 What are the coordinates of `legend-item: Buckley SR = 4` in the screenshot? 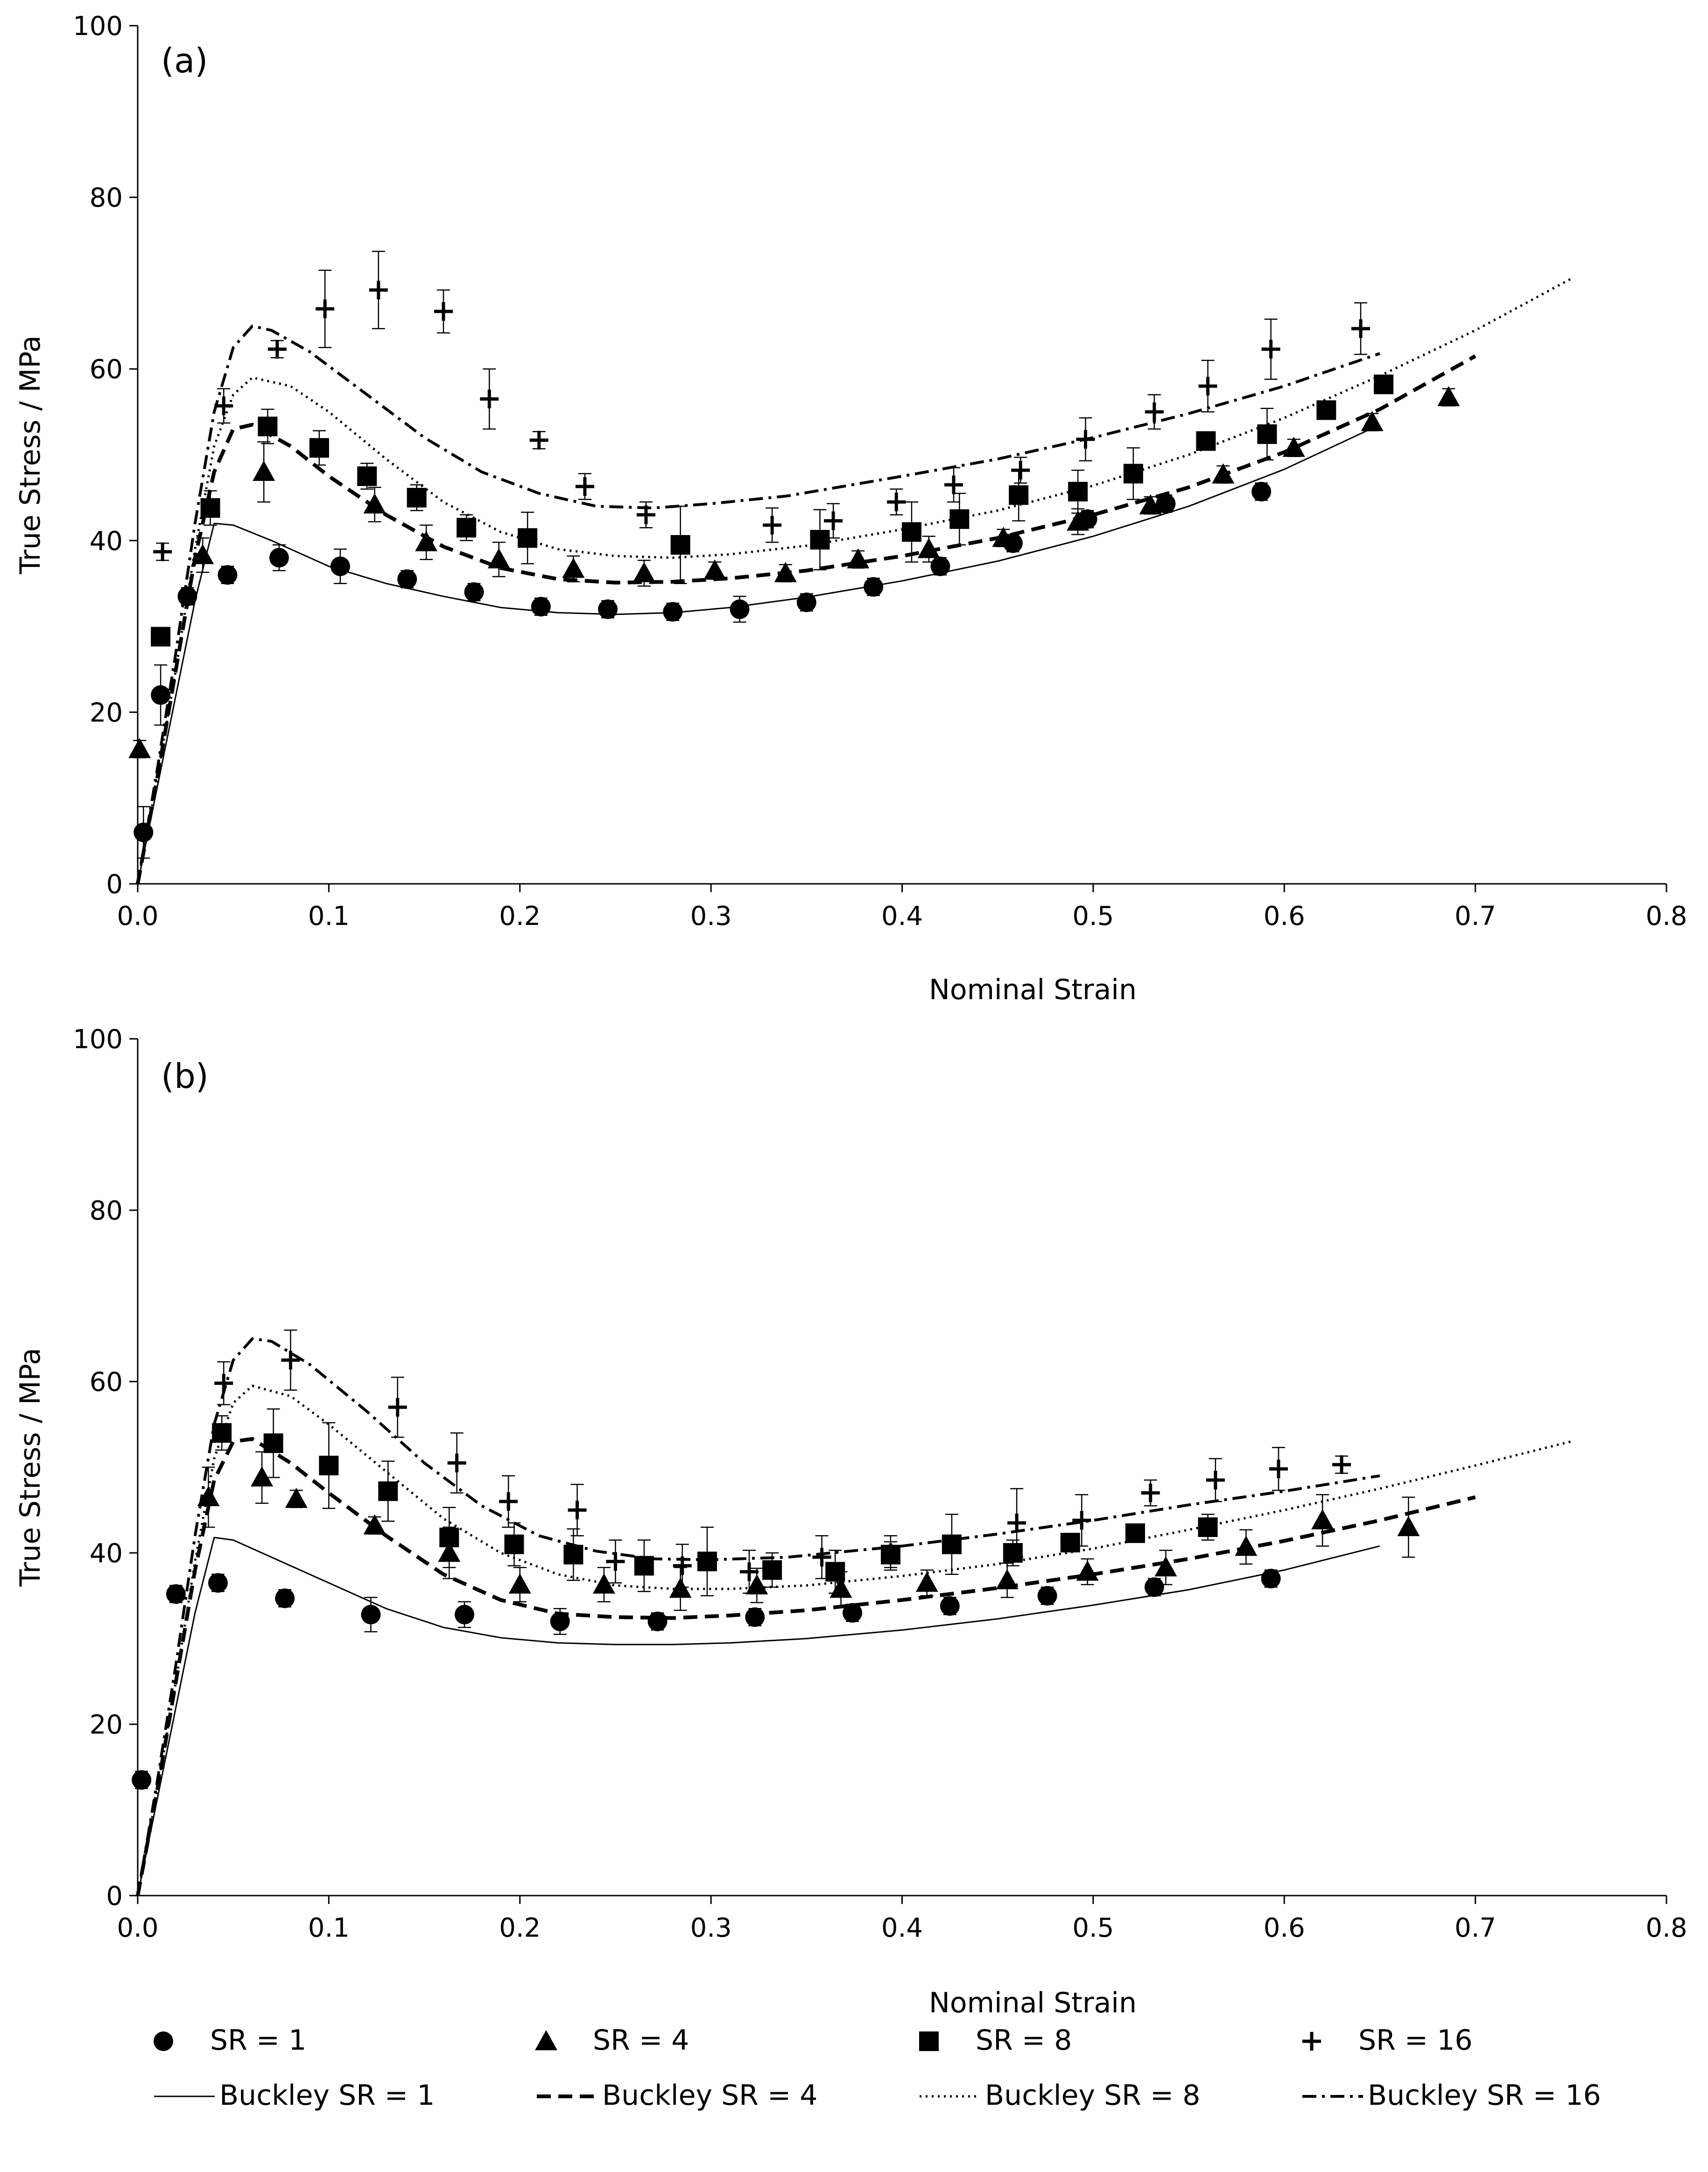 It's located at (677, 2096).